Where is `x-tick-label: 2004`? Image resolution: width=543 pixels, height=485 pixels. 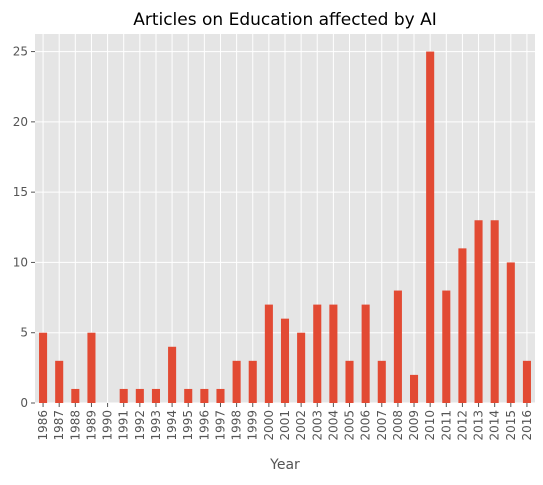
x-tick-label: 2004 is located at coordinates (333, 425).